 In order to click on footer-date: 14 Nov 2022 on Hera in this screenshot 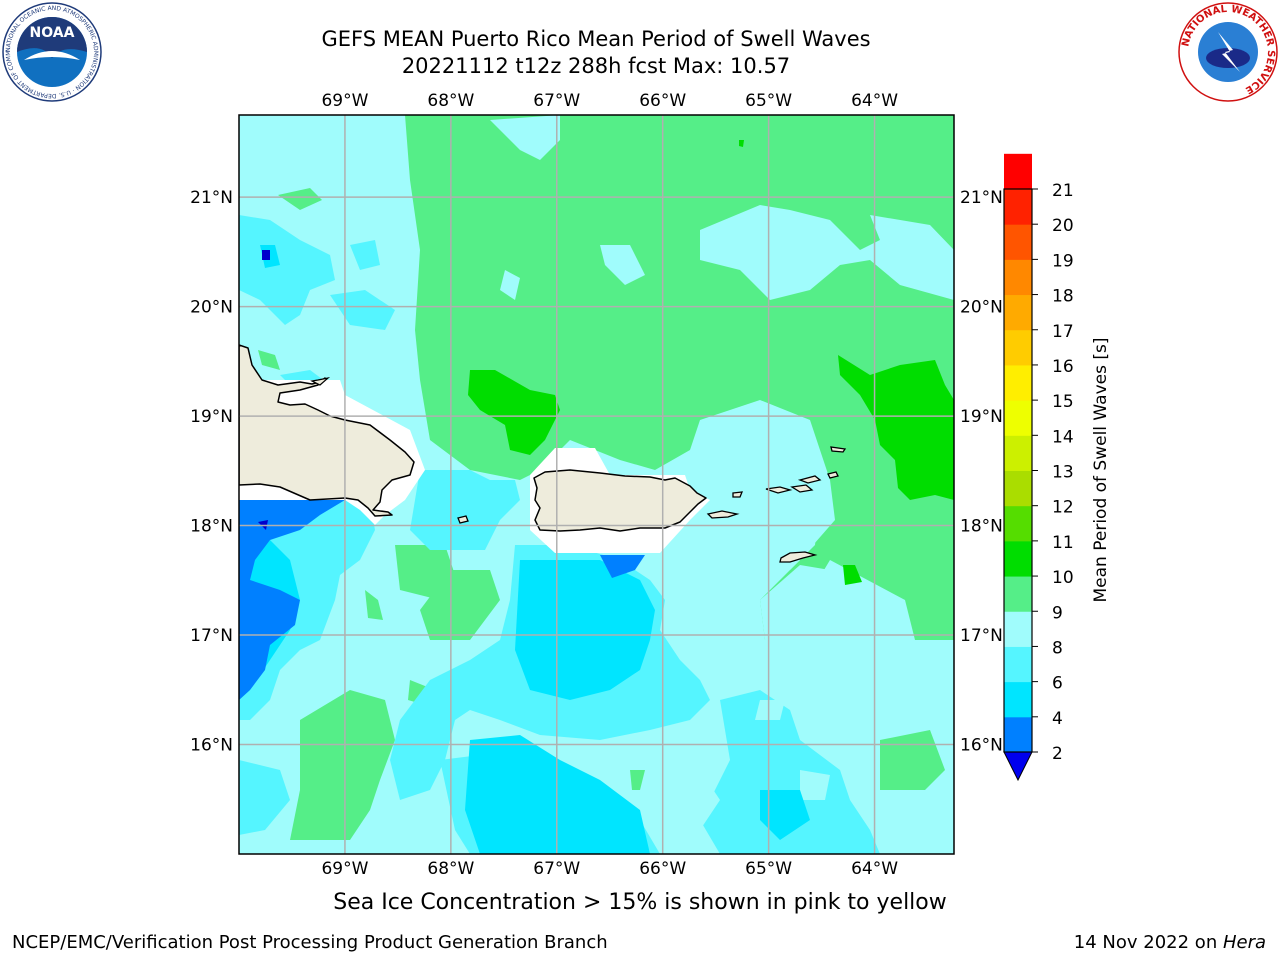, I will do `click(1170, 942)`.